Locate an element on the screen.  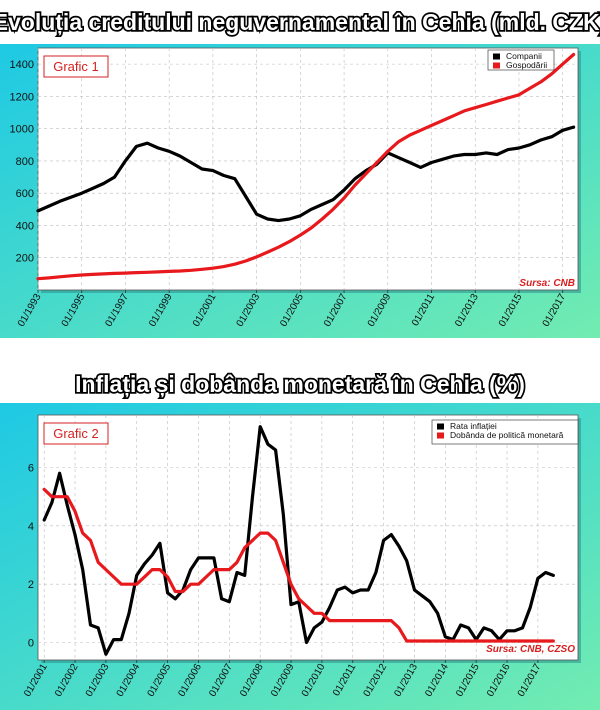
chart-source: Sursa: CNB, CZSO is located at coordinates (530, 649).